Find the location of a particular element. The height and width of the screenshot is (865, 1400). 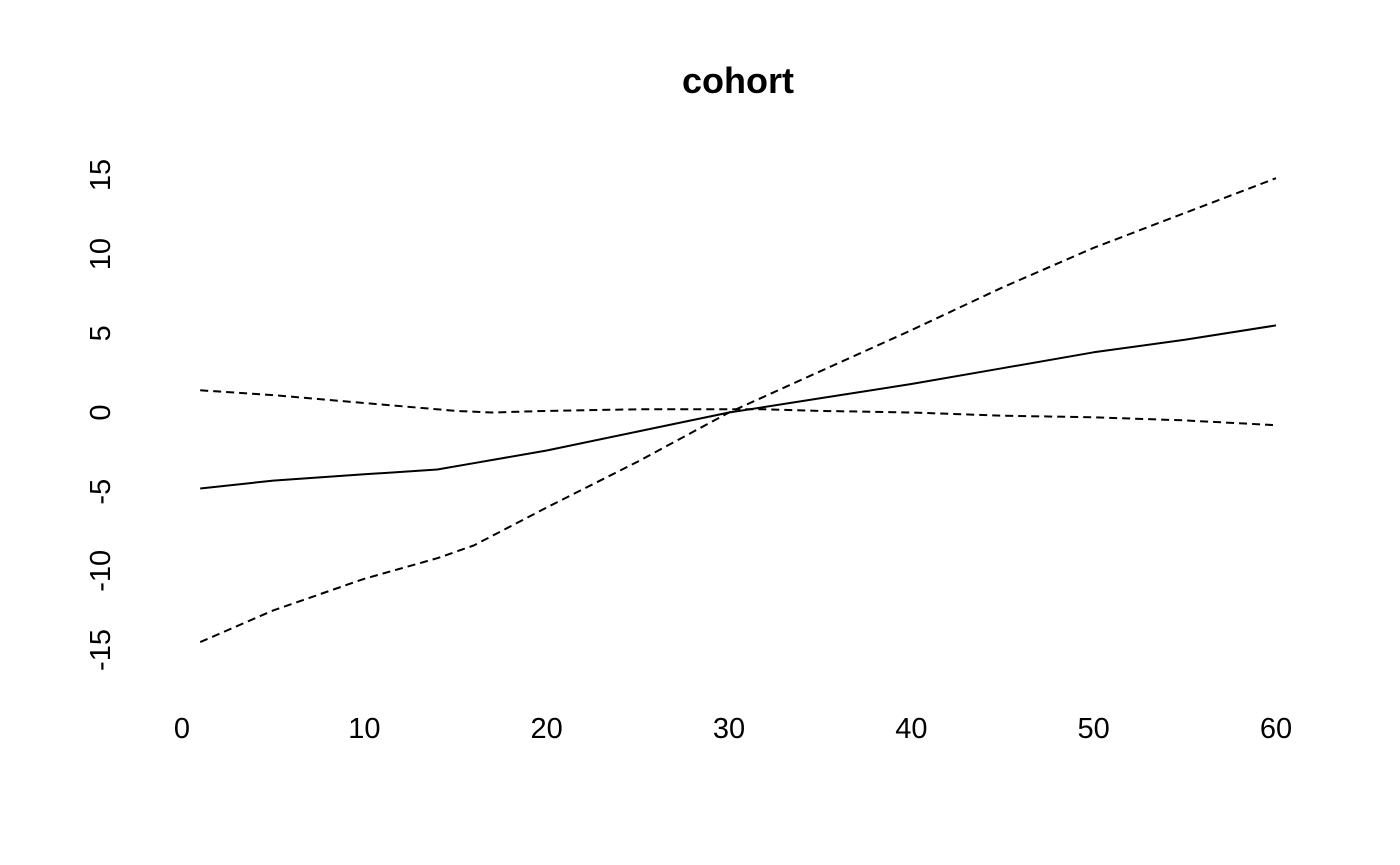

y-axis: -15 -10 -5 0 5 10 15 is located at coordinates (101, 415).